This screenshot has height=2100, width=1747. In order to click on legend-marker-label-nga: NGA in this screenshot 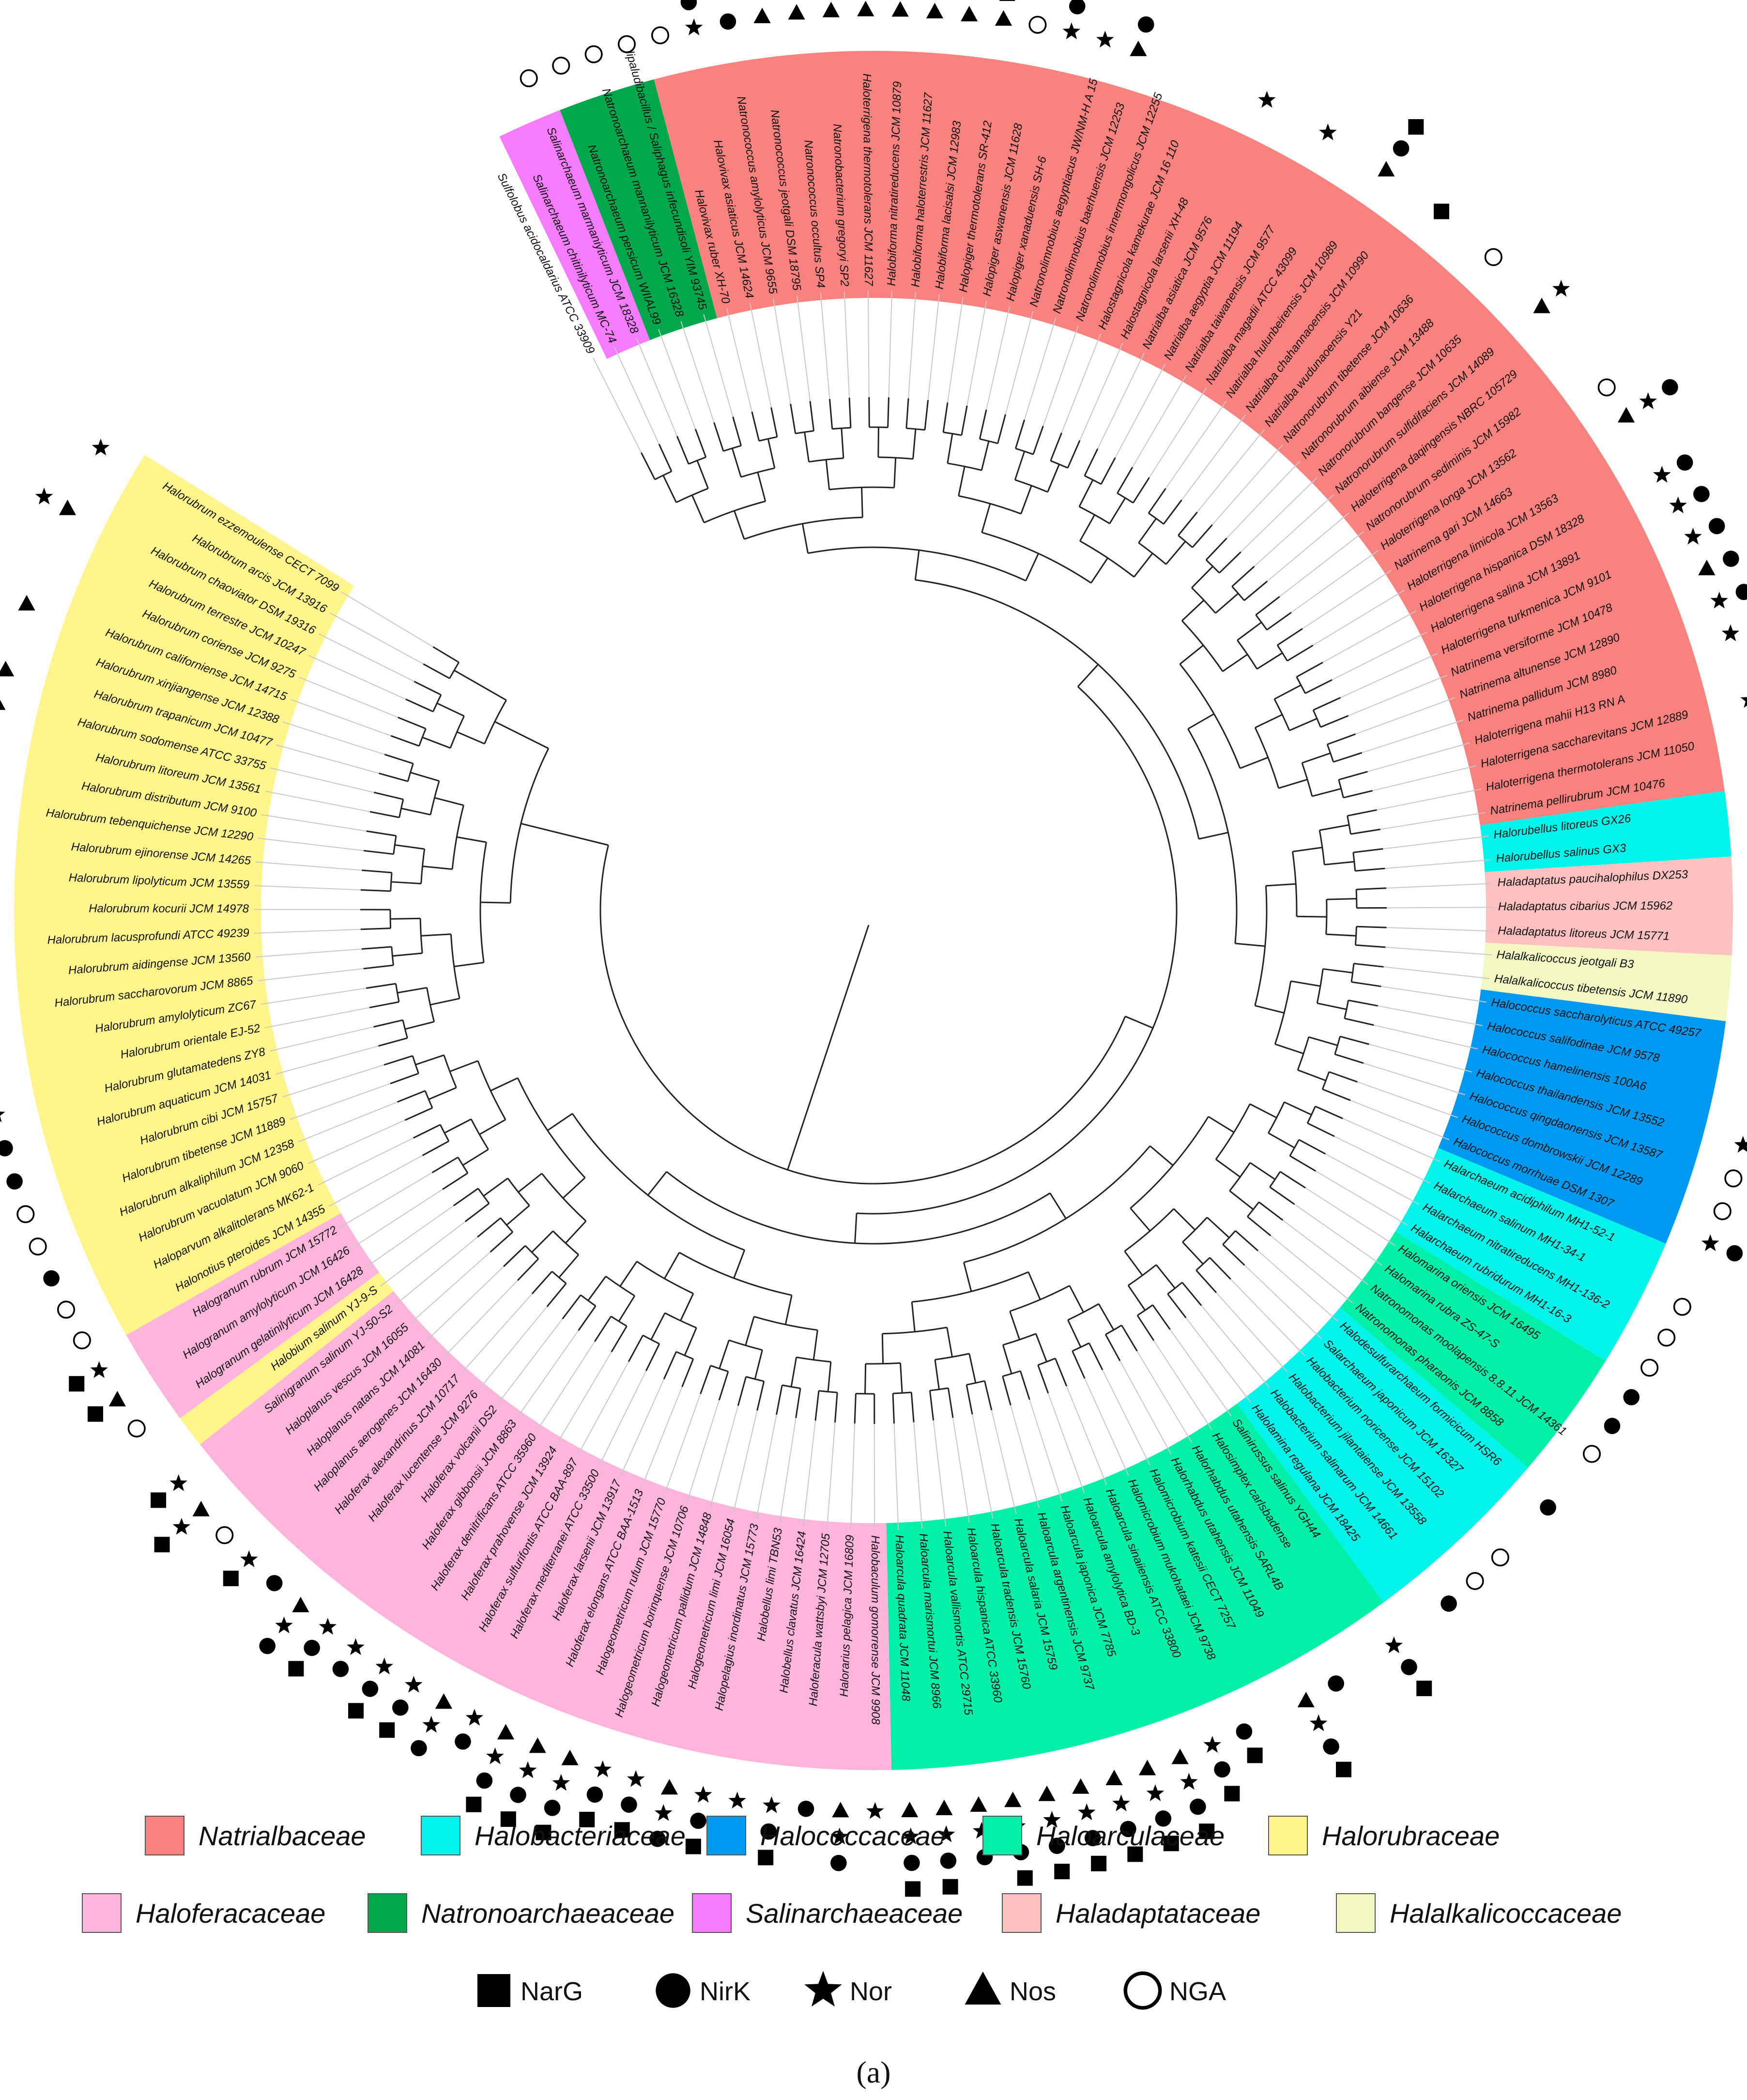, I will do `click(1197, 1991)`.